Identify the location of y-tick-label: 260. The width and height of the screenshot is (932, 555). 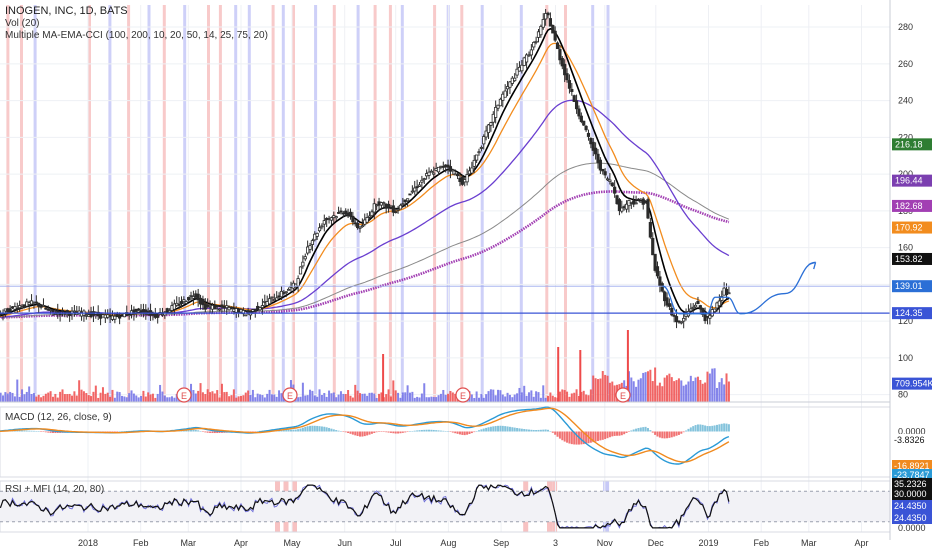
(905, 64).